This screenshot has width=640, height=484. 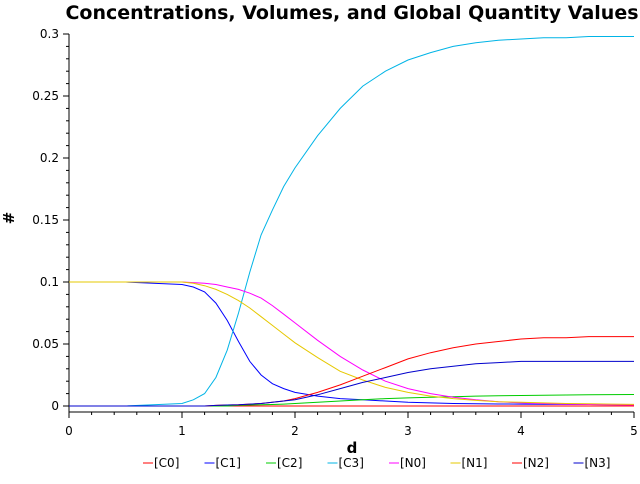 I want to click on legend-label-4: [N0], so click(x=413, y=463).